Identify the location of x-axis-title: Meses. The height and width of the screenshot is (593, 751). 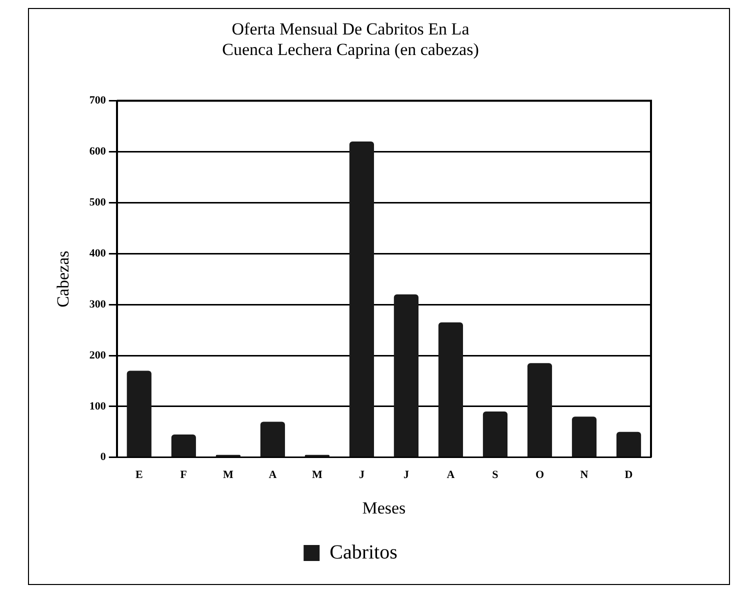
(384, 508).